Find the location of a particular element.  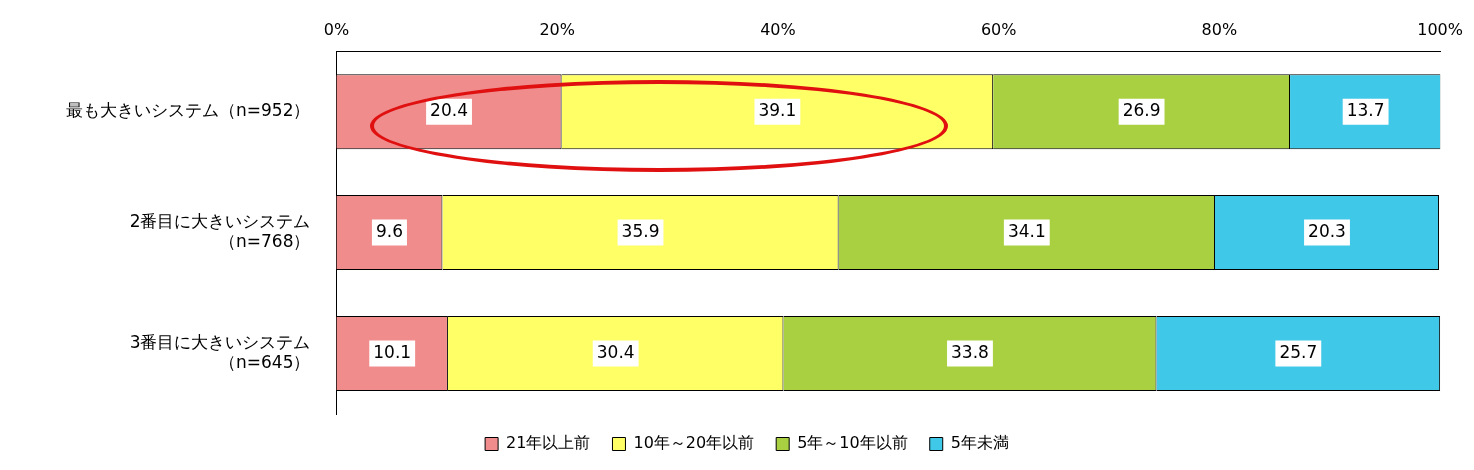

y-tick-label: 2番目に大きいシステム（n=768） is located at coordinates (220, 231).